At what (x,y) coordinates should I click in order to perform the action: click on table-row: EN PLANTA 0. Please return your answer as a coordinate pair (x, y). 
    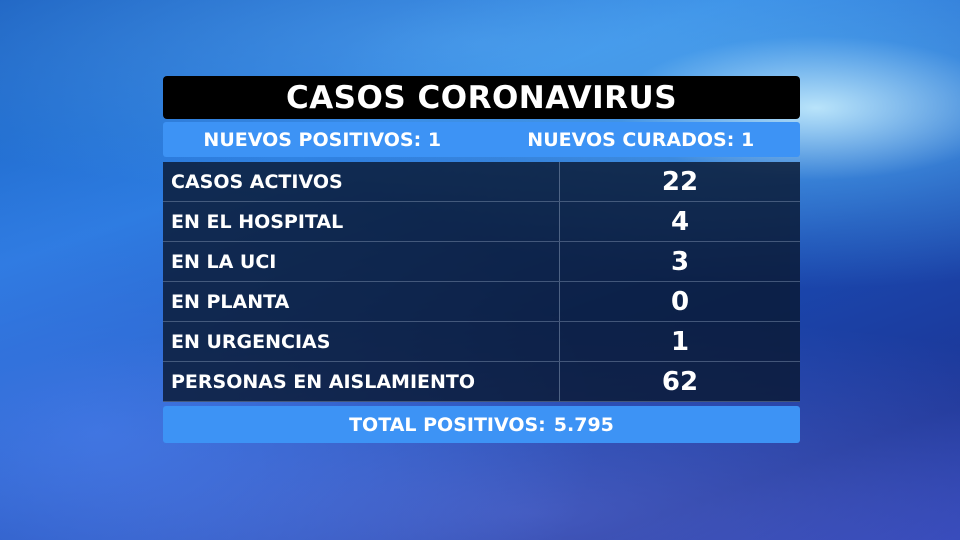
    Looking at the image, I should click on (481, 302).